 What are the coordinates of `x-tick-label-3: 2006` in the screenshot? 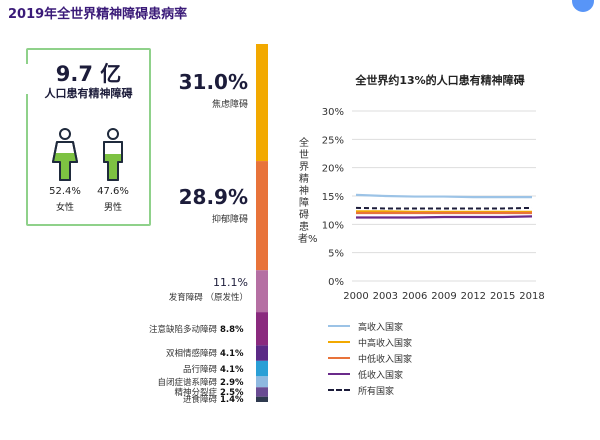 It's located at (414, 296).